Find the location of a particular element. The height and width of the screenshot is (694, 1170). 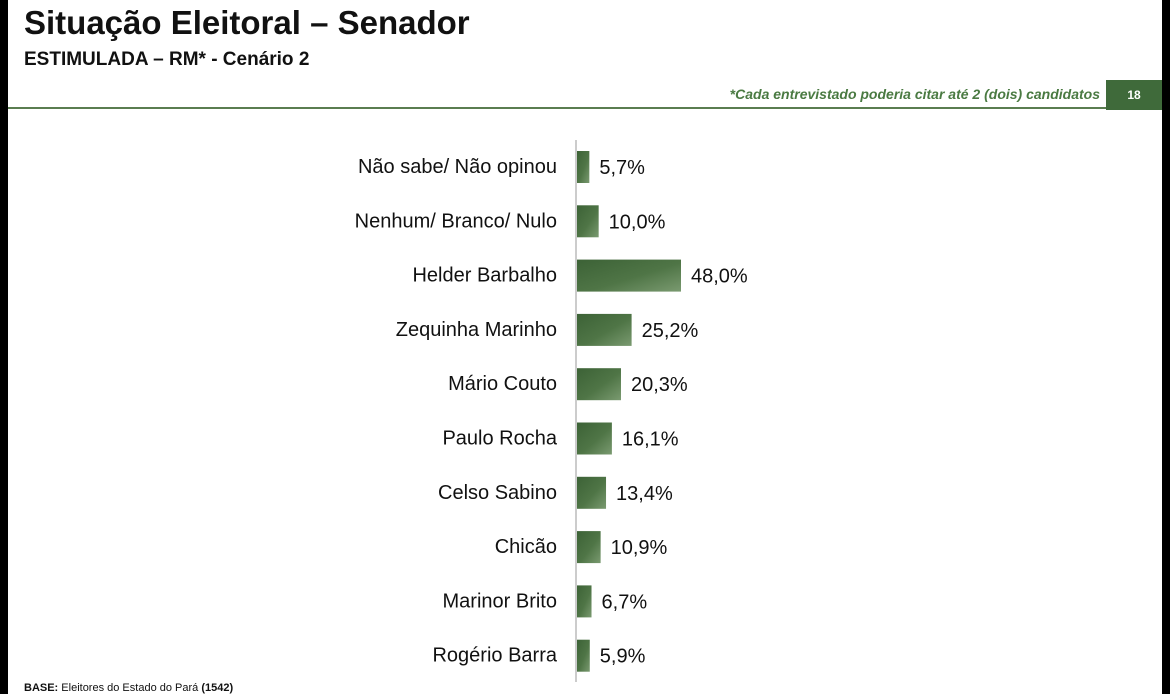

page-number-badge: 18 is located at coordinates (1134, 95).